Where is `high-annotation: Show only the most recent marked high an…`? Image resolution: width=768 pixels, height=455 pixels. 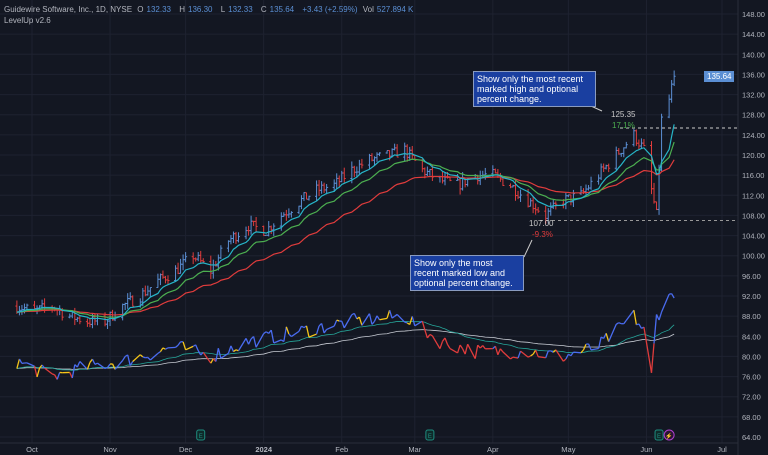 high-annotation: Show only the most recent marked high an… is located at coordinates (534, 89).